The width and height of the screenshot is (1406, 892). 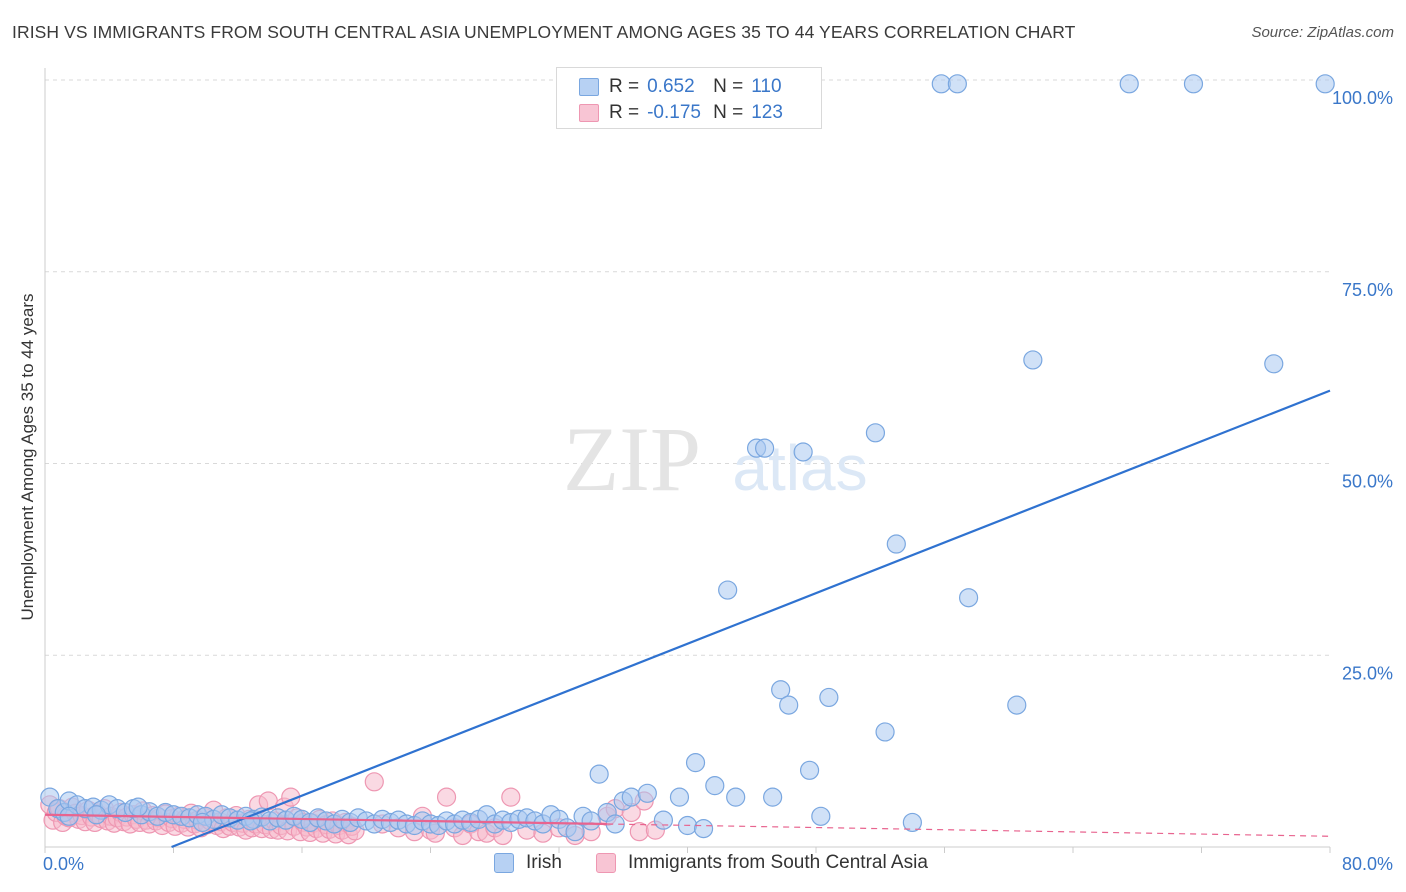 What do you see at coordinates (632, 459) in the screenshot?
I see `watermark-zip: ZIP` at bounding box center [632, 459].